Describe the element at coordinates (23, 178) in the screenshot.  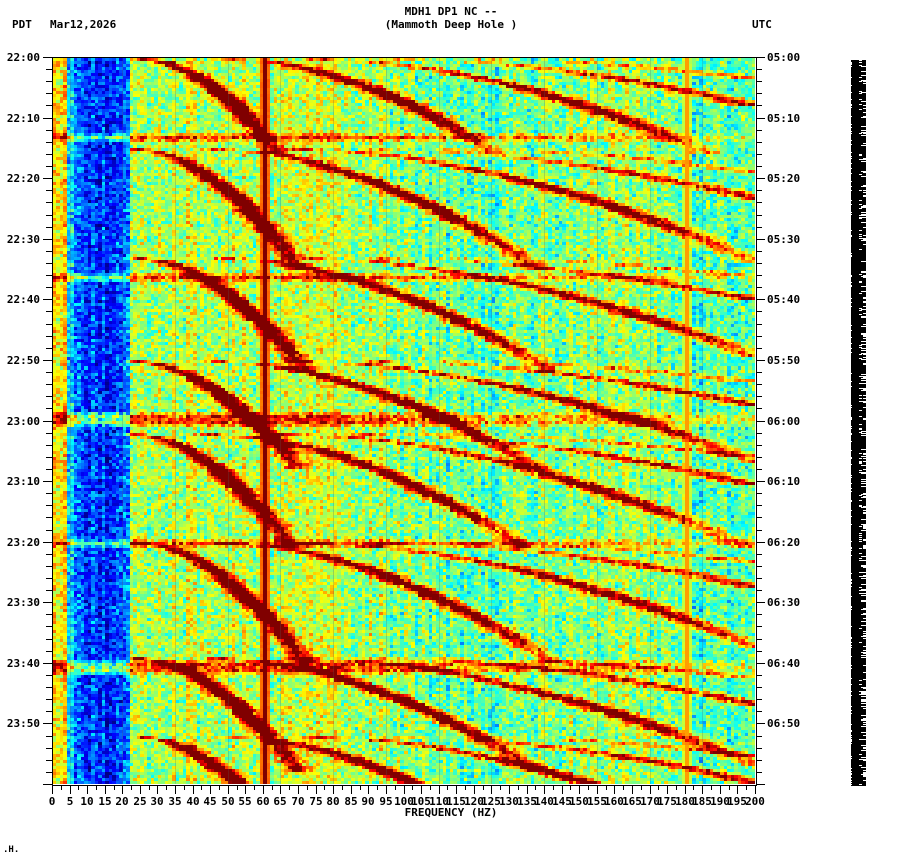
I see `left-time-label: 22:20` at that location.